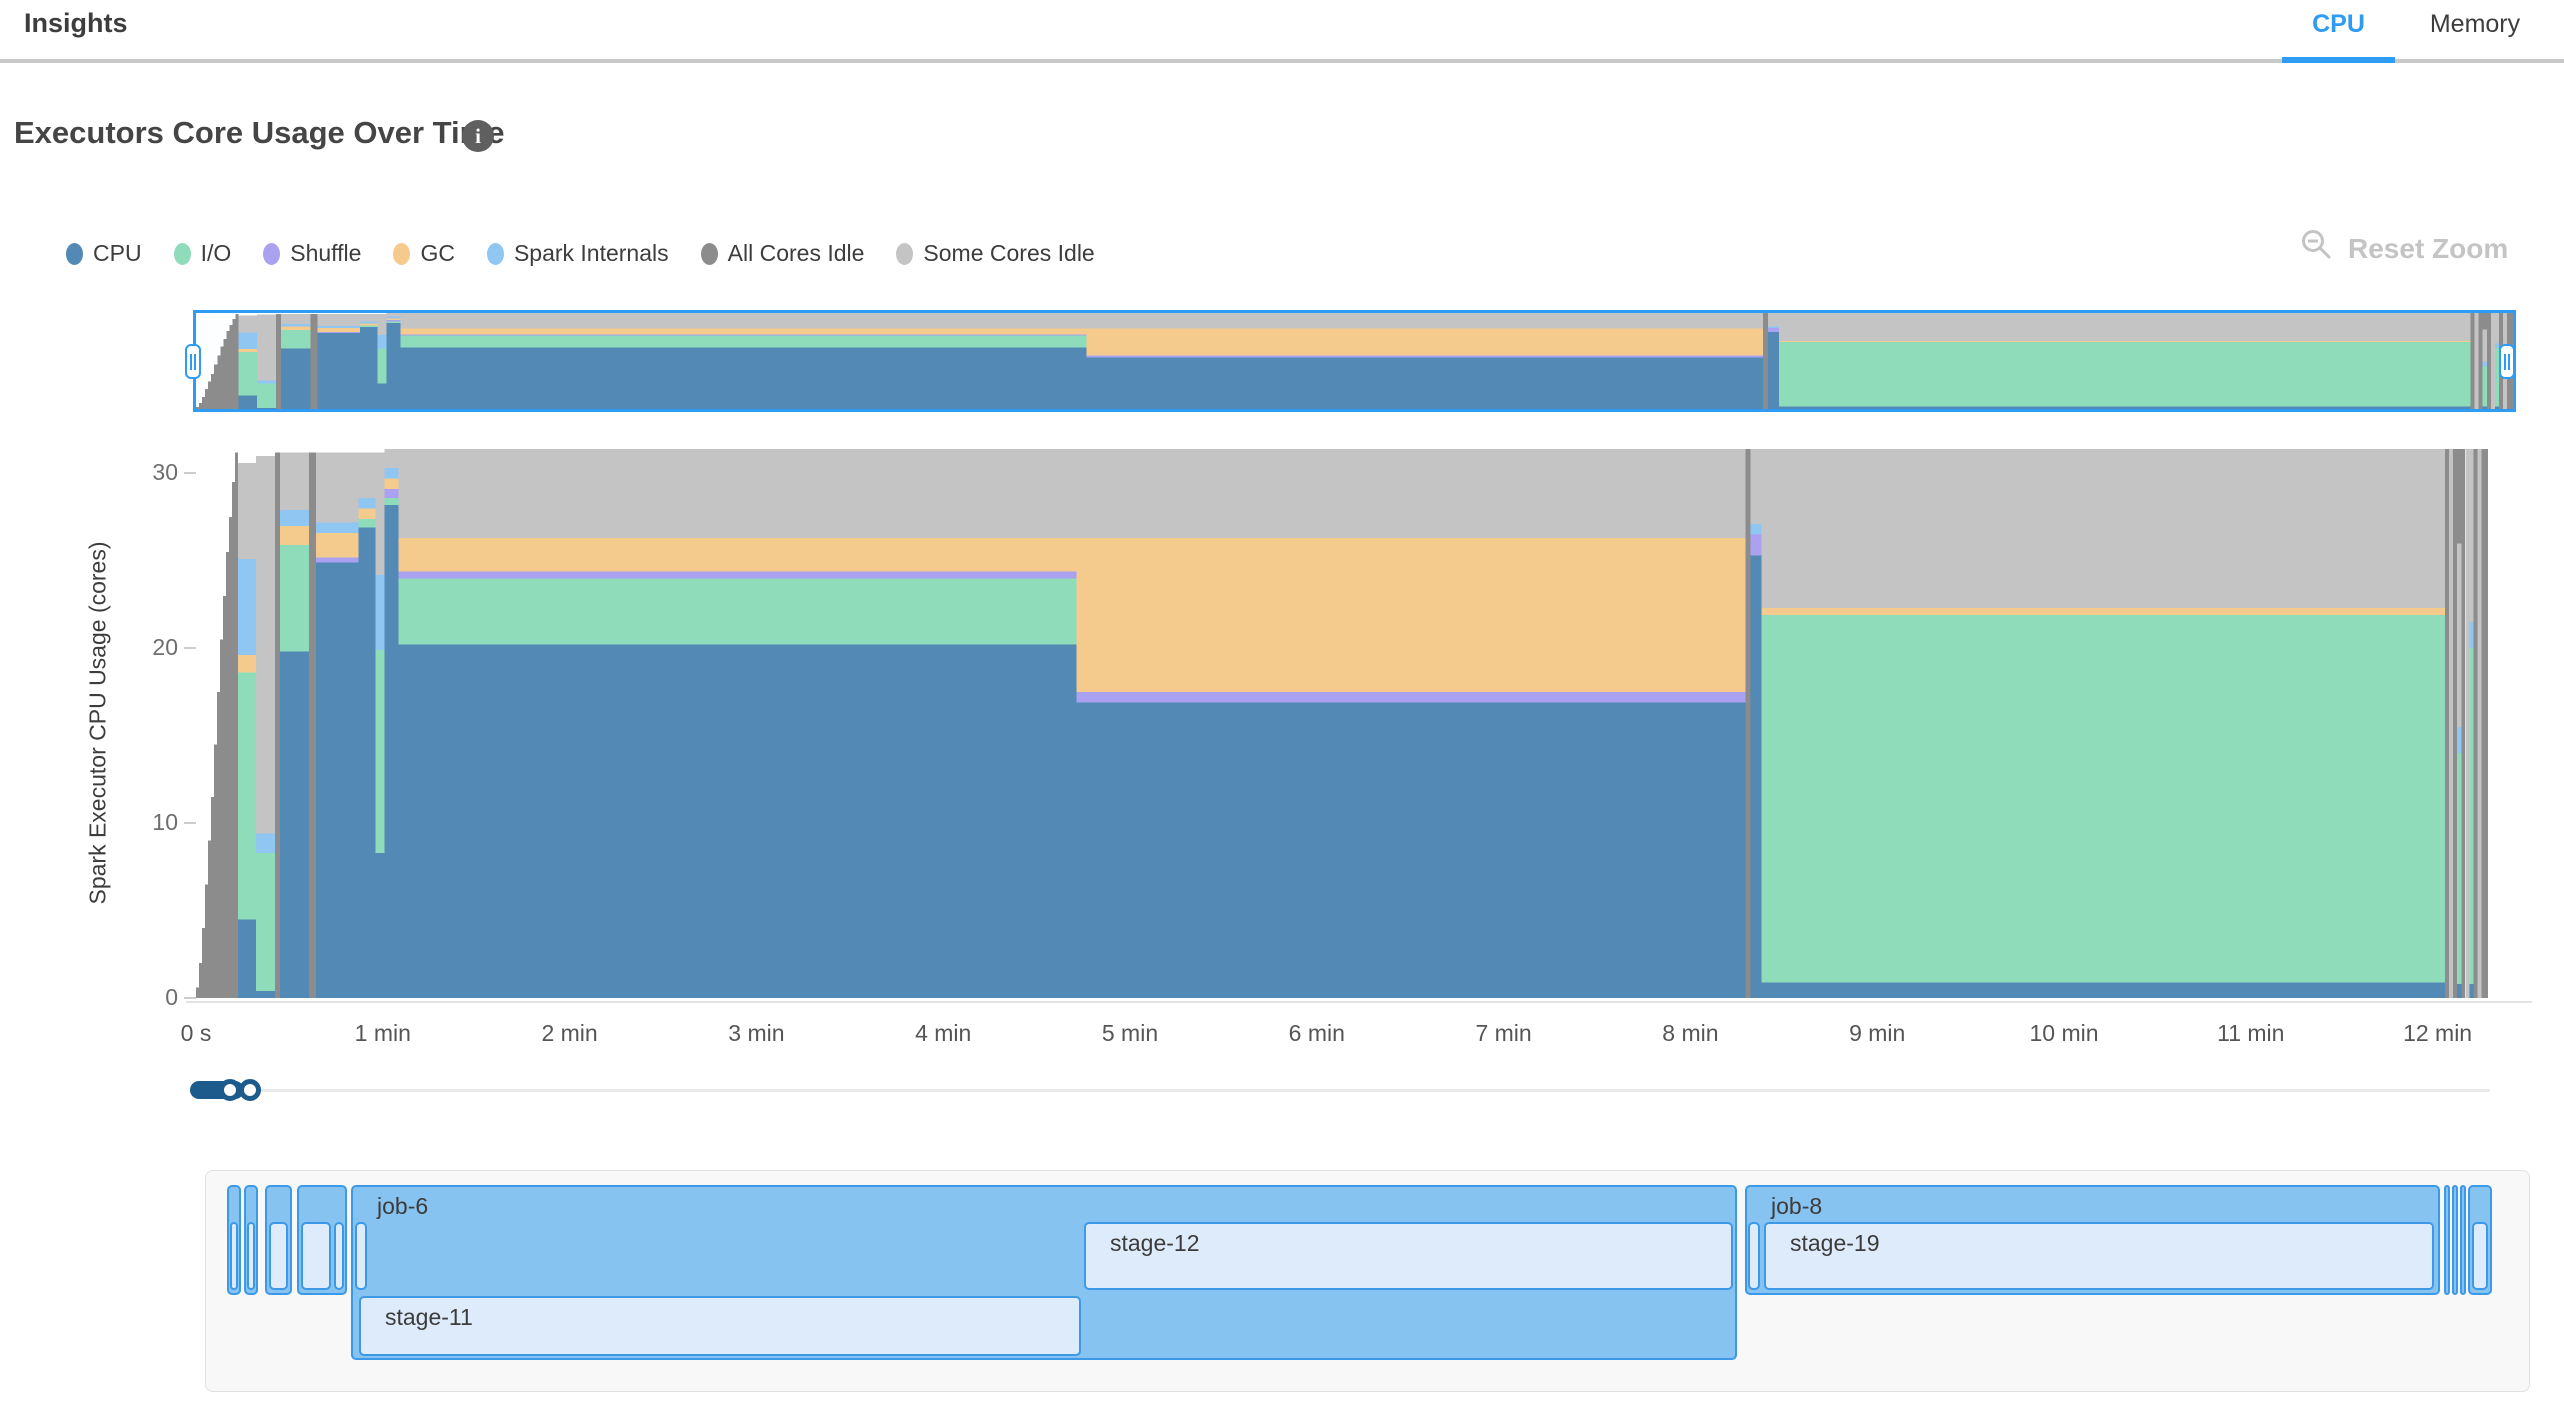 Image resolution: width=2564 pixels, height=1404 pixels. What do you see at coordinates (165, 647) in the screenshot?
I see `y-tick-label: 20` at bounding box center [165, 647].